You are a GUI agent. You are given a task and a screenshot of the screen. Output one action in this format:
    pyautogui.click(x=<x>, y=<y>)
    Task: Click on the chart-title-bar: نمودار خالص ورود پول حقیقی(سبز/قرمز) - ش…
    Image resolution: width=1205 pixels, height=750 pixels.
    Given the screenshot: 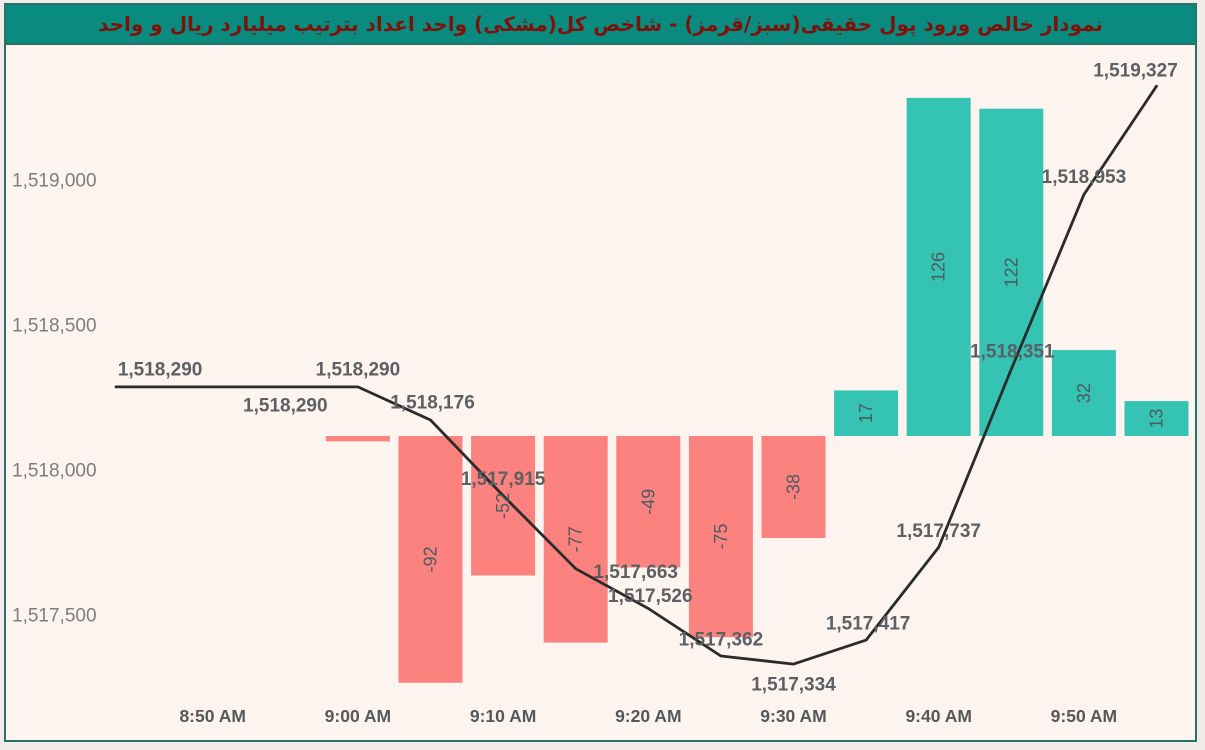 What is the action you would take?
    pyautogui.click(x=600, y=25)
    